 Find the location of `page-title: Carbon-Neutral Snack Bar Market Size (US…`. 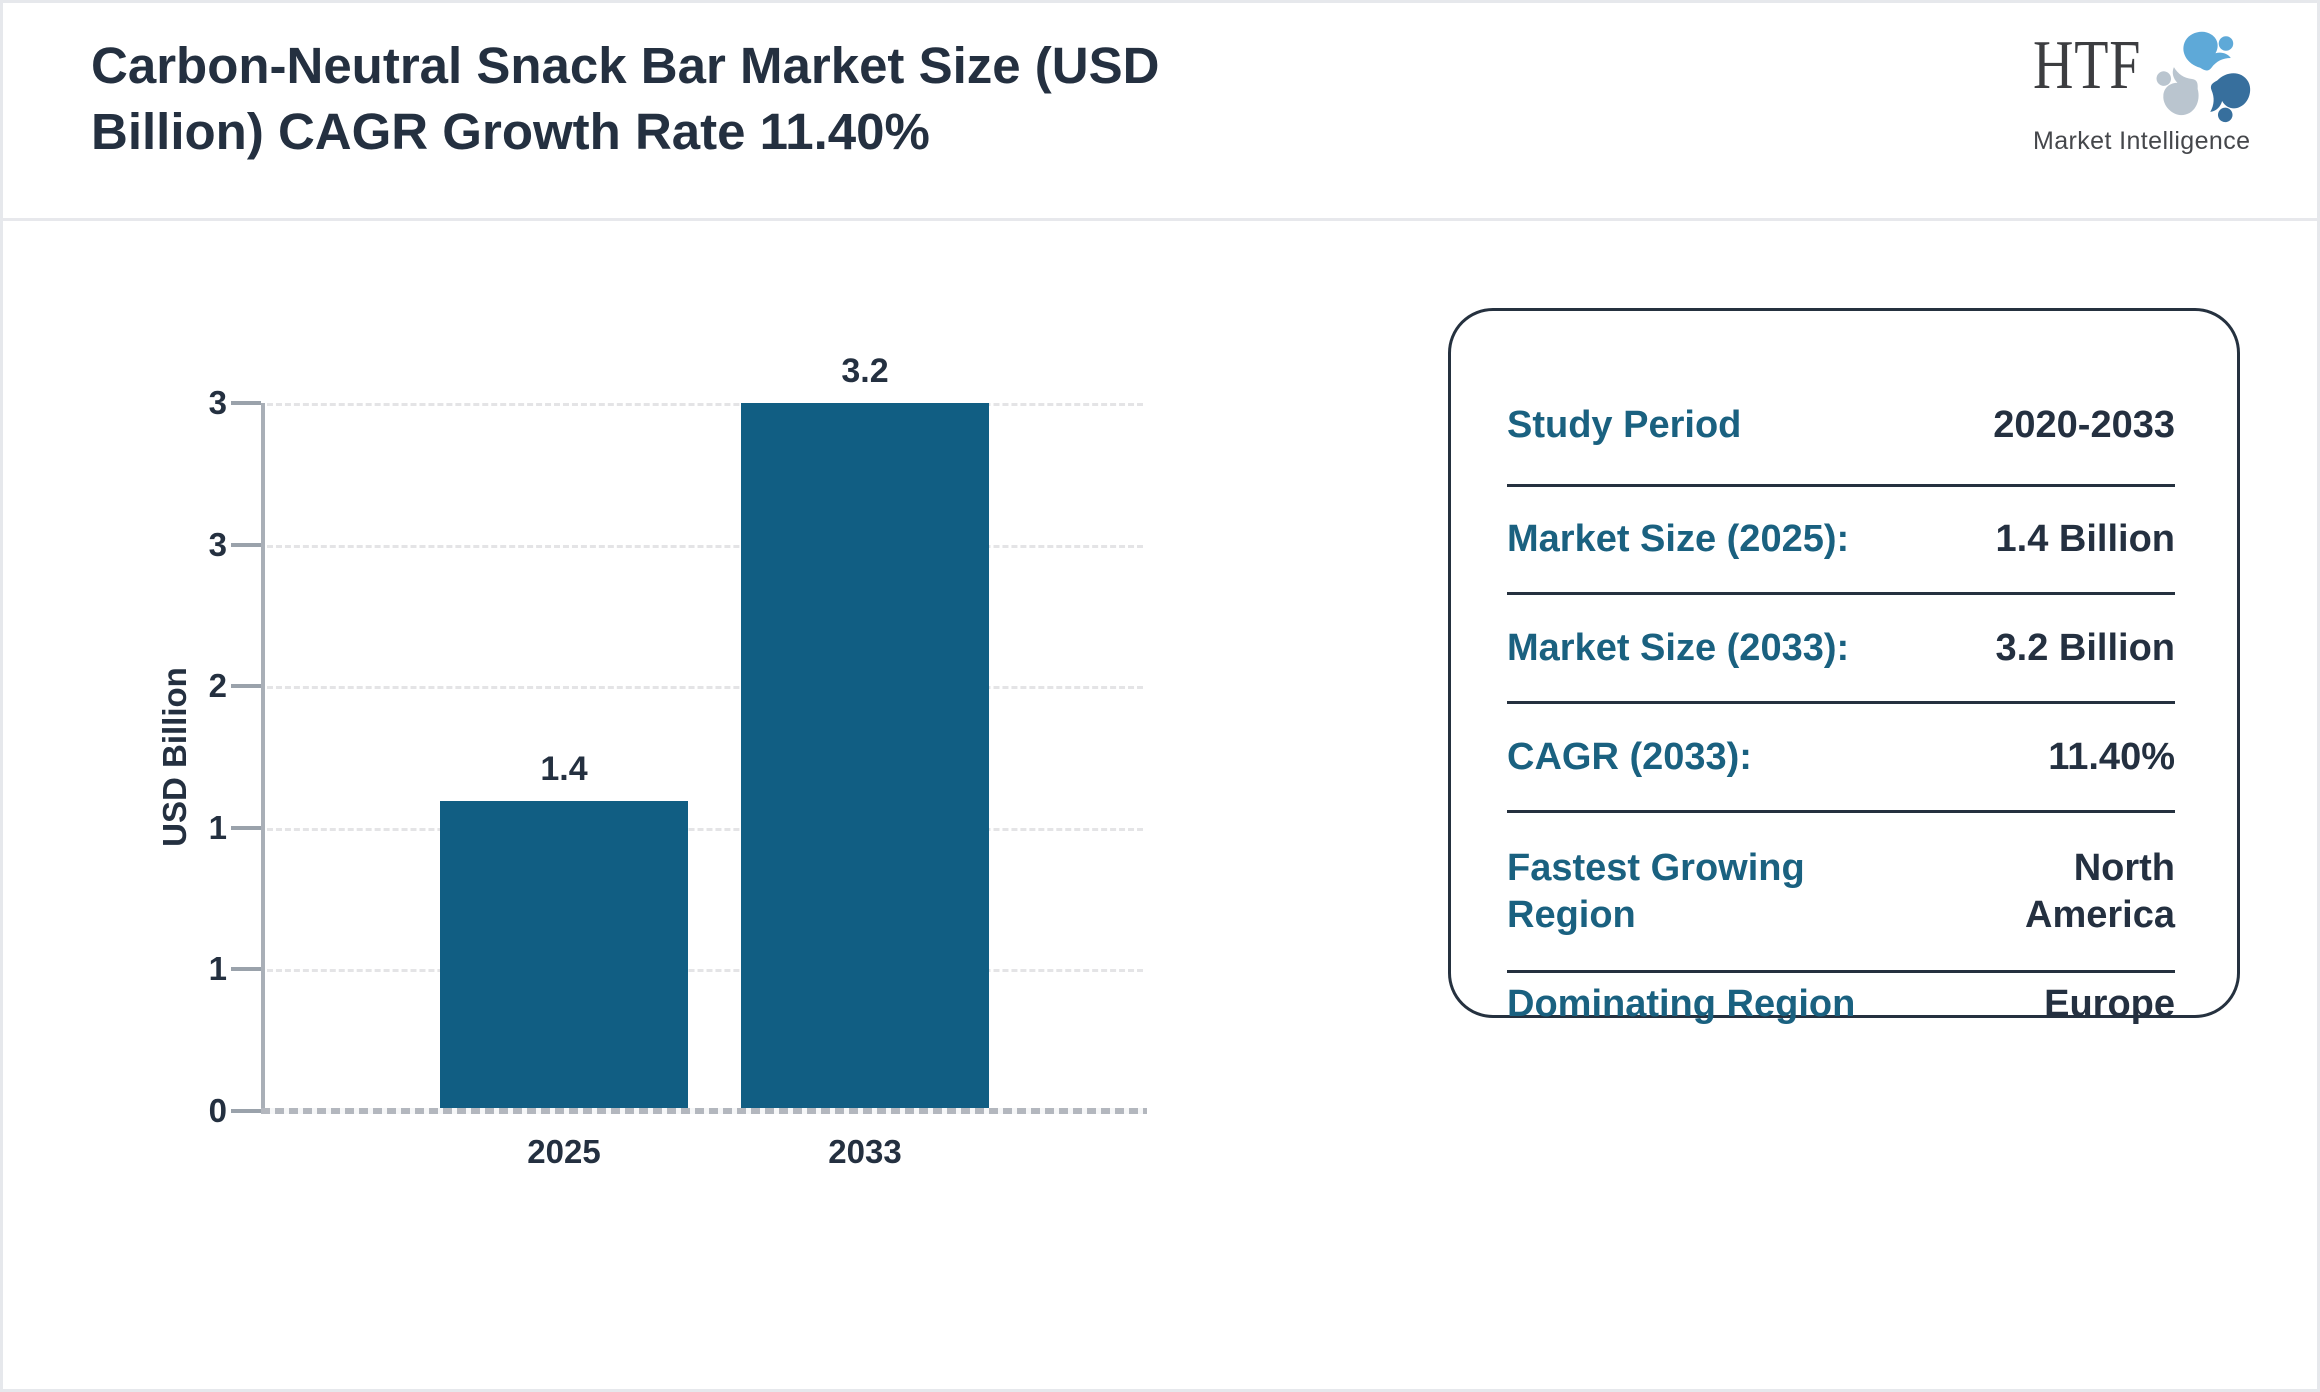

page-title: Carbon-Neutral Snack Bar Market Size (US… is located at coordinates (711, 99).